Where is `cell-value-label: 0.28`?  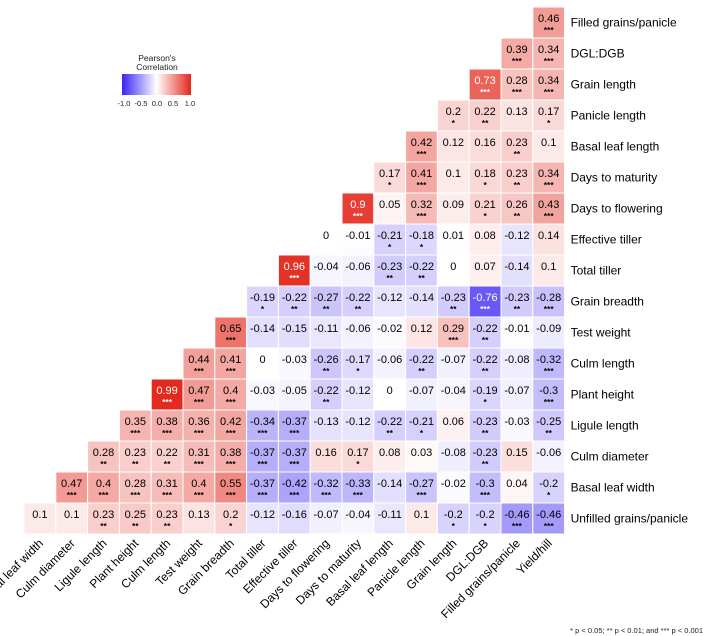
cell-value-label: 0.28 is located at coordinates (135, 484).